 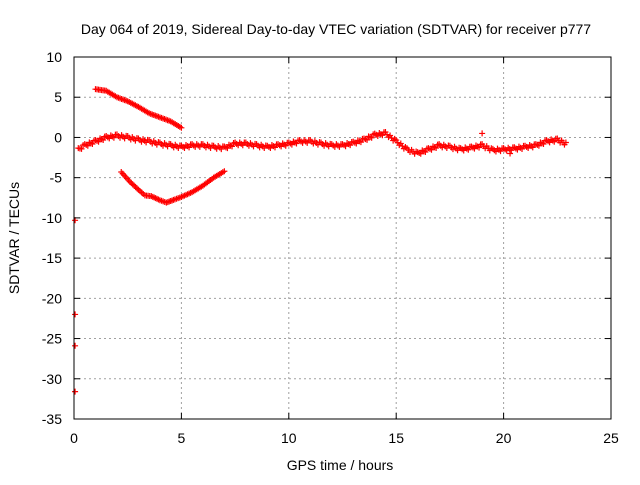 I want to click on series-main-band, so click(x=322, y=143).